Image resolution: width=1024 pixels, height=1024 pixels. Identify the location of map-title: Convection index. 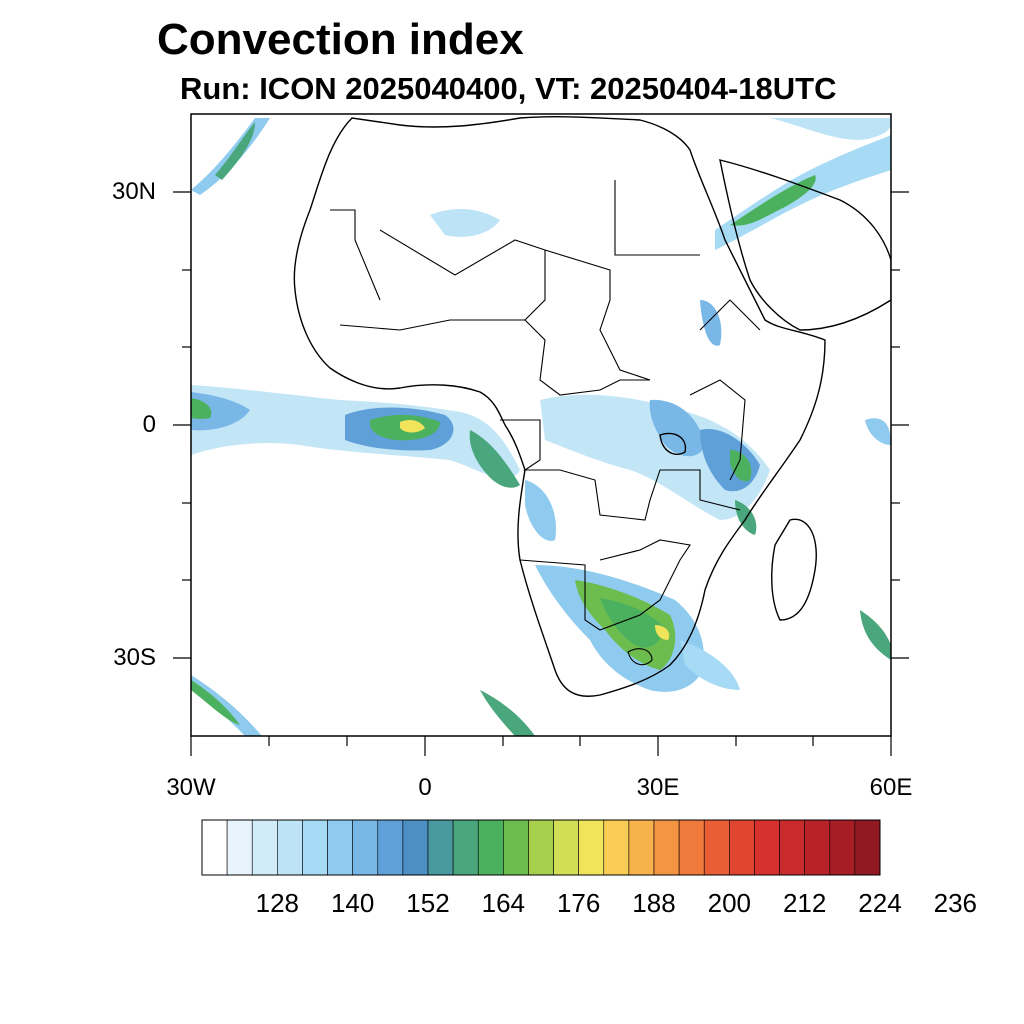
(340, 39).